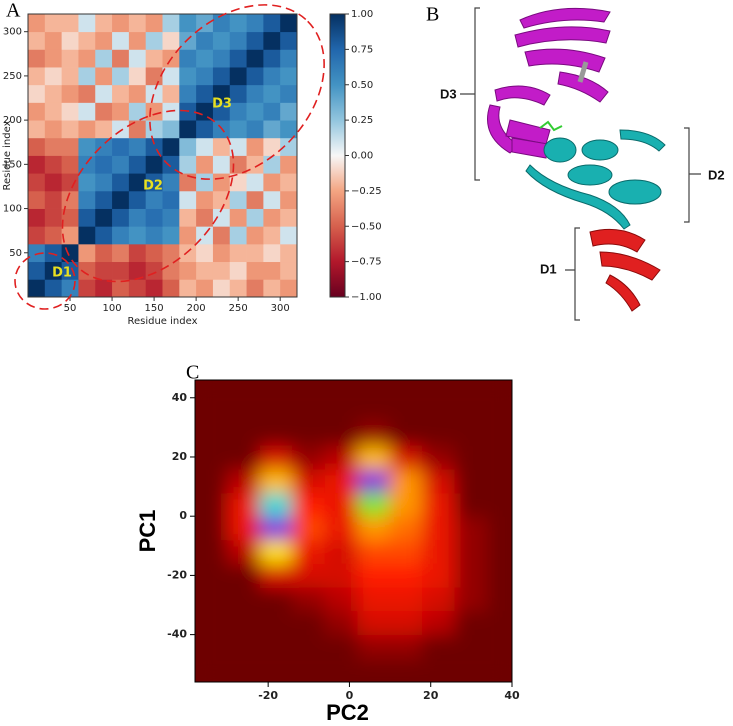 The image size is (733, 726). Describe the element at coordinates (162, 321) in the screenshot. I see `x-axis-label: Residue index` at that location.